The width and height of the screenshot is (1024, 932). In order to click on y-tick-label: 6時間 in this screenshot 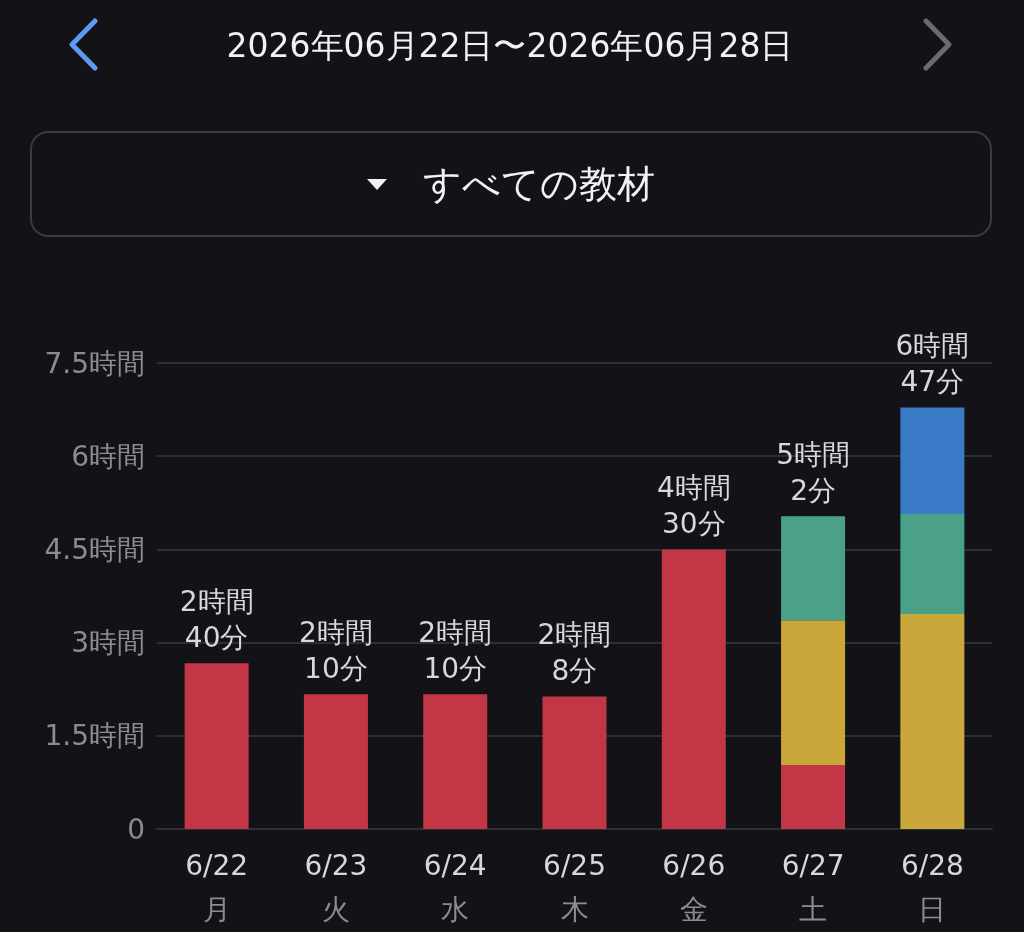, I will do `click(108, 456)`.